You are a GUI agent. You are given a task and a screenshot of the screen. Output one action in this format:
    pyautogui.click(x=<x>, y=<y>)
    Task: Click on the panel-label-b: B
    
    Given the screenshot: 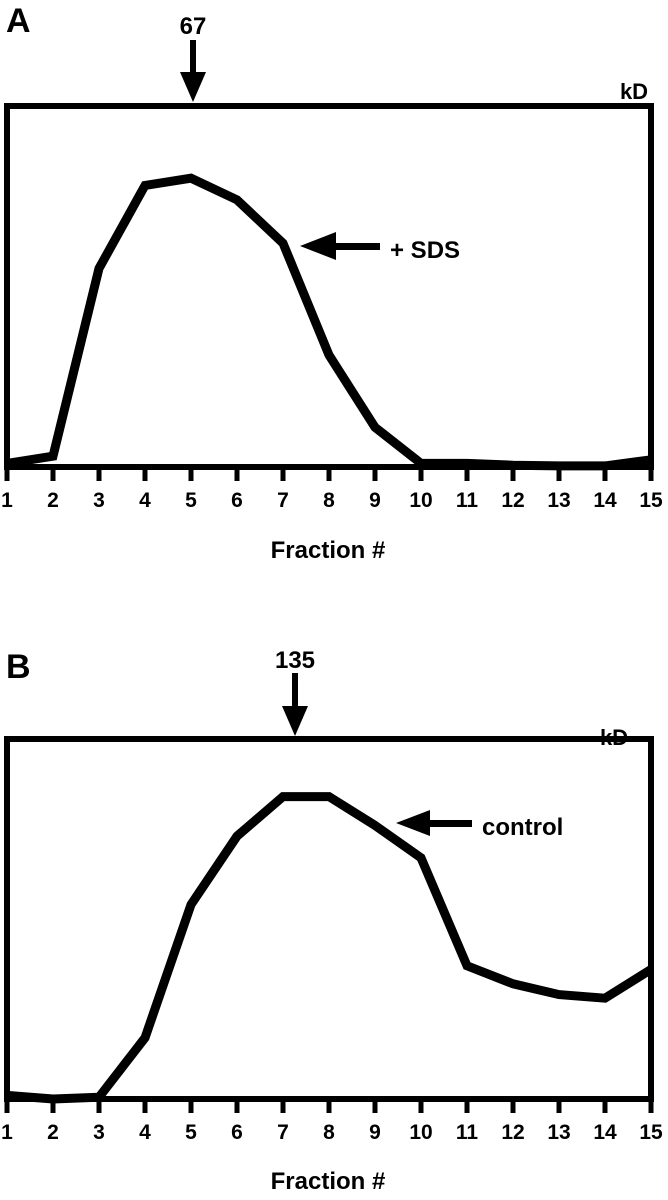 What is the action you would take?
    pyautogui.click(x=18, y=667)
    